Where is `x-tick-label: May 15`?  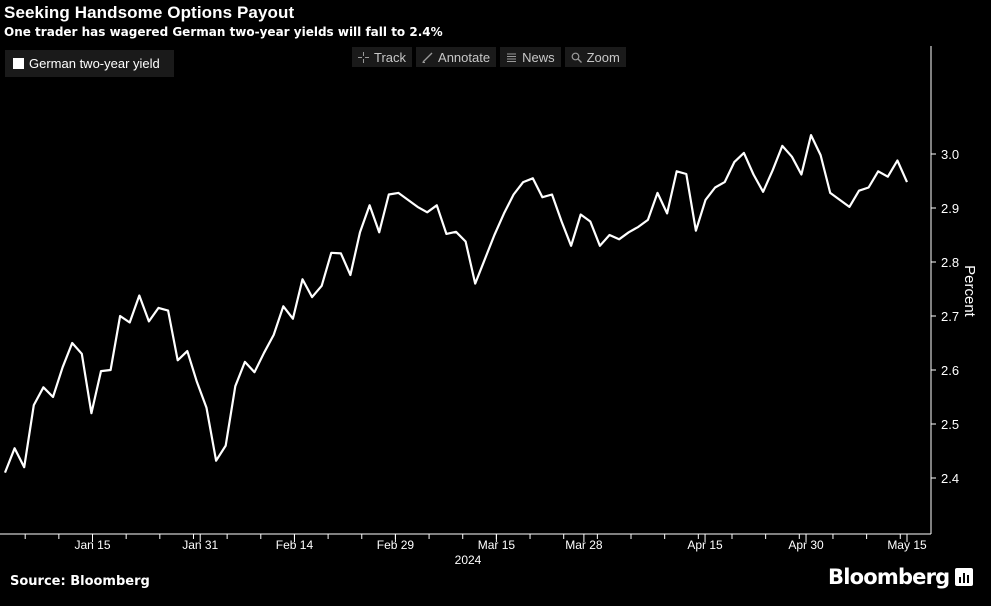 x-tick-label: May 15 is located at coordinates (907, 545).